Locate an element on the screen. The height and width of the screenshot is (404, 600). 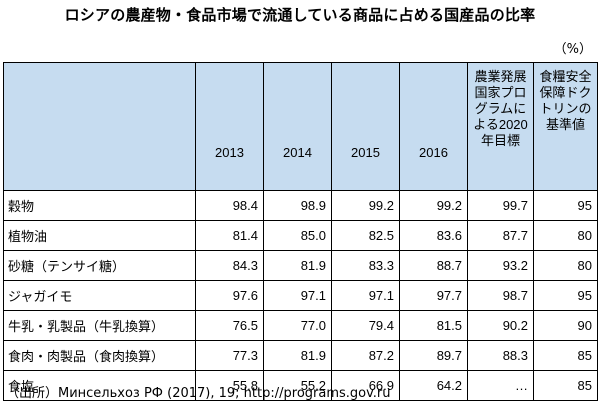
cell-value: 98.9 is located at coordinates (297, 205).